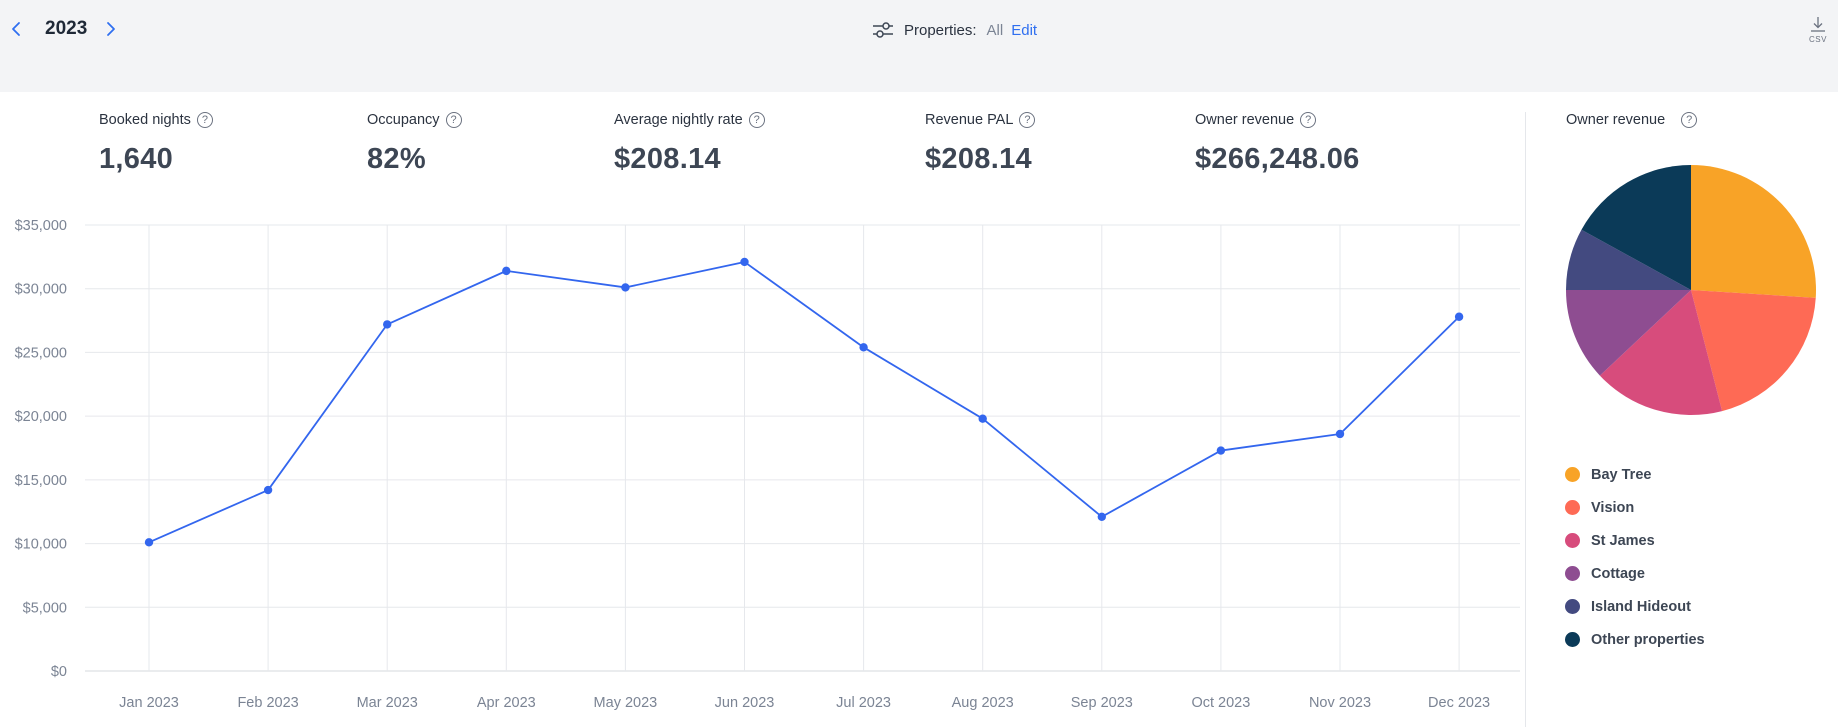  What do you see at coordinates (995, 30) in the screenshot?
I see `properties-value: All` at bounding box center [995, 30].